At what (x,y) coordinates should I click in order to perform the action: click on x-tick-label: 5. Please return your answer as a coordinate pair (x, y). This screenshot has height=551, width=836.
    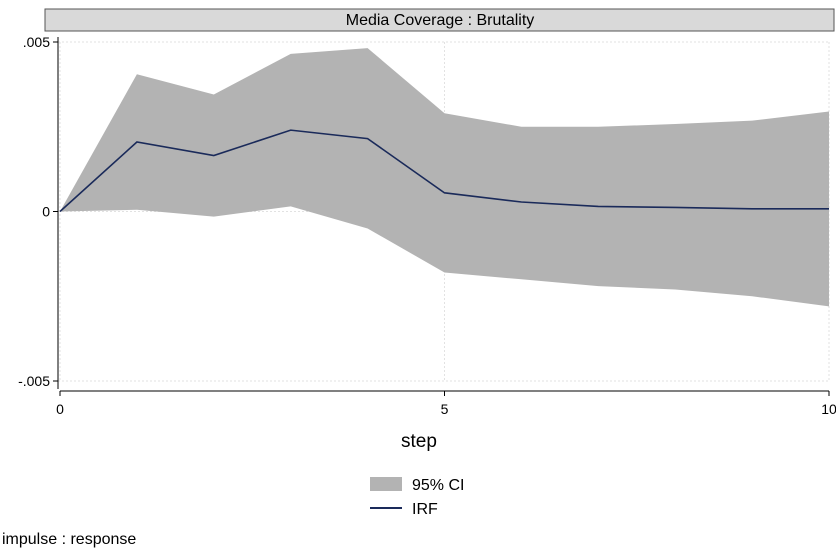
    Looking at the image, I should click on (445, 409).